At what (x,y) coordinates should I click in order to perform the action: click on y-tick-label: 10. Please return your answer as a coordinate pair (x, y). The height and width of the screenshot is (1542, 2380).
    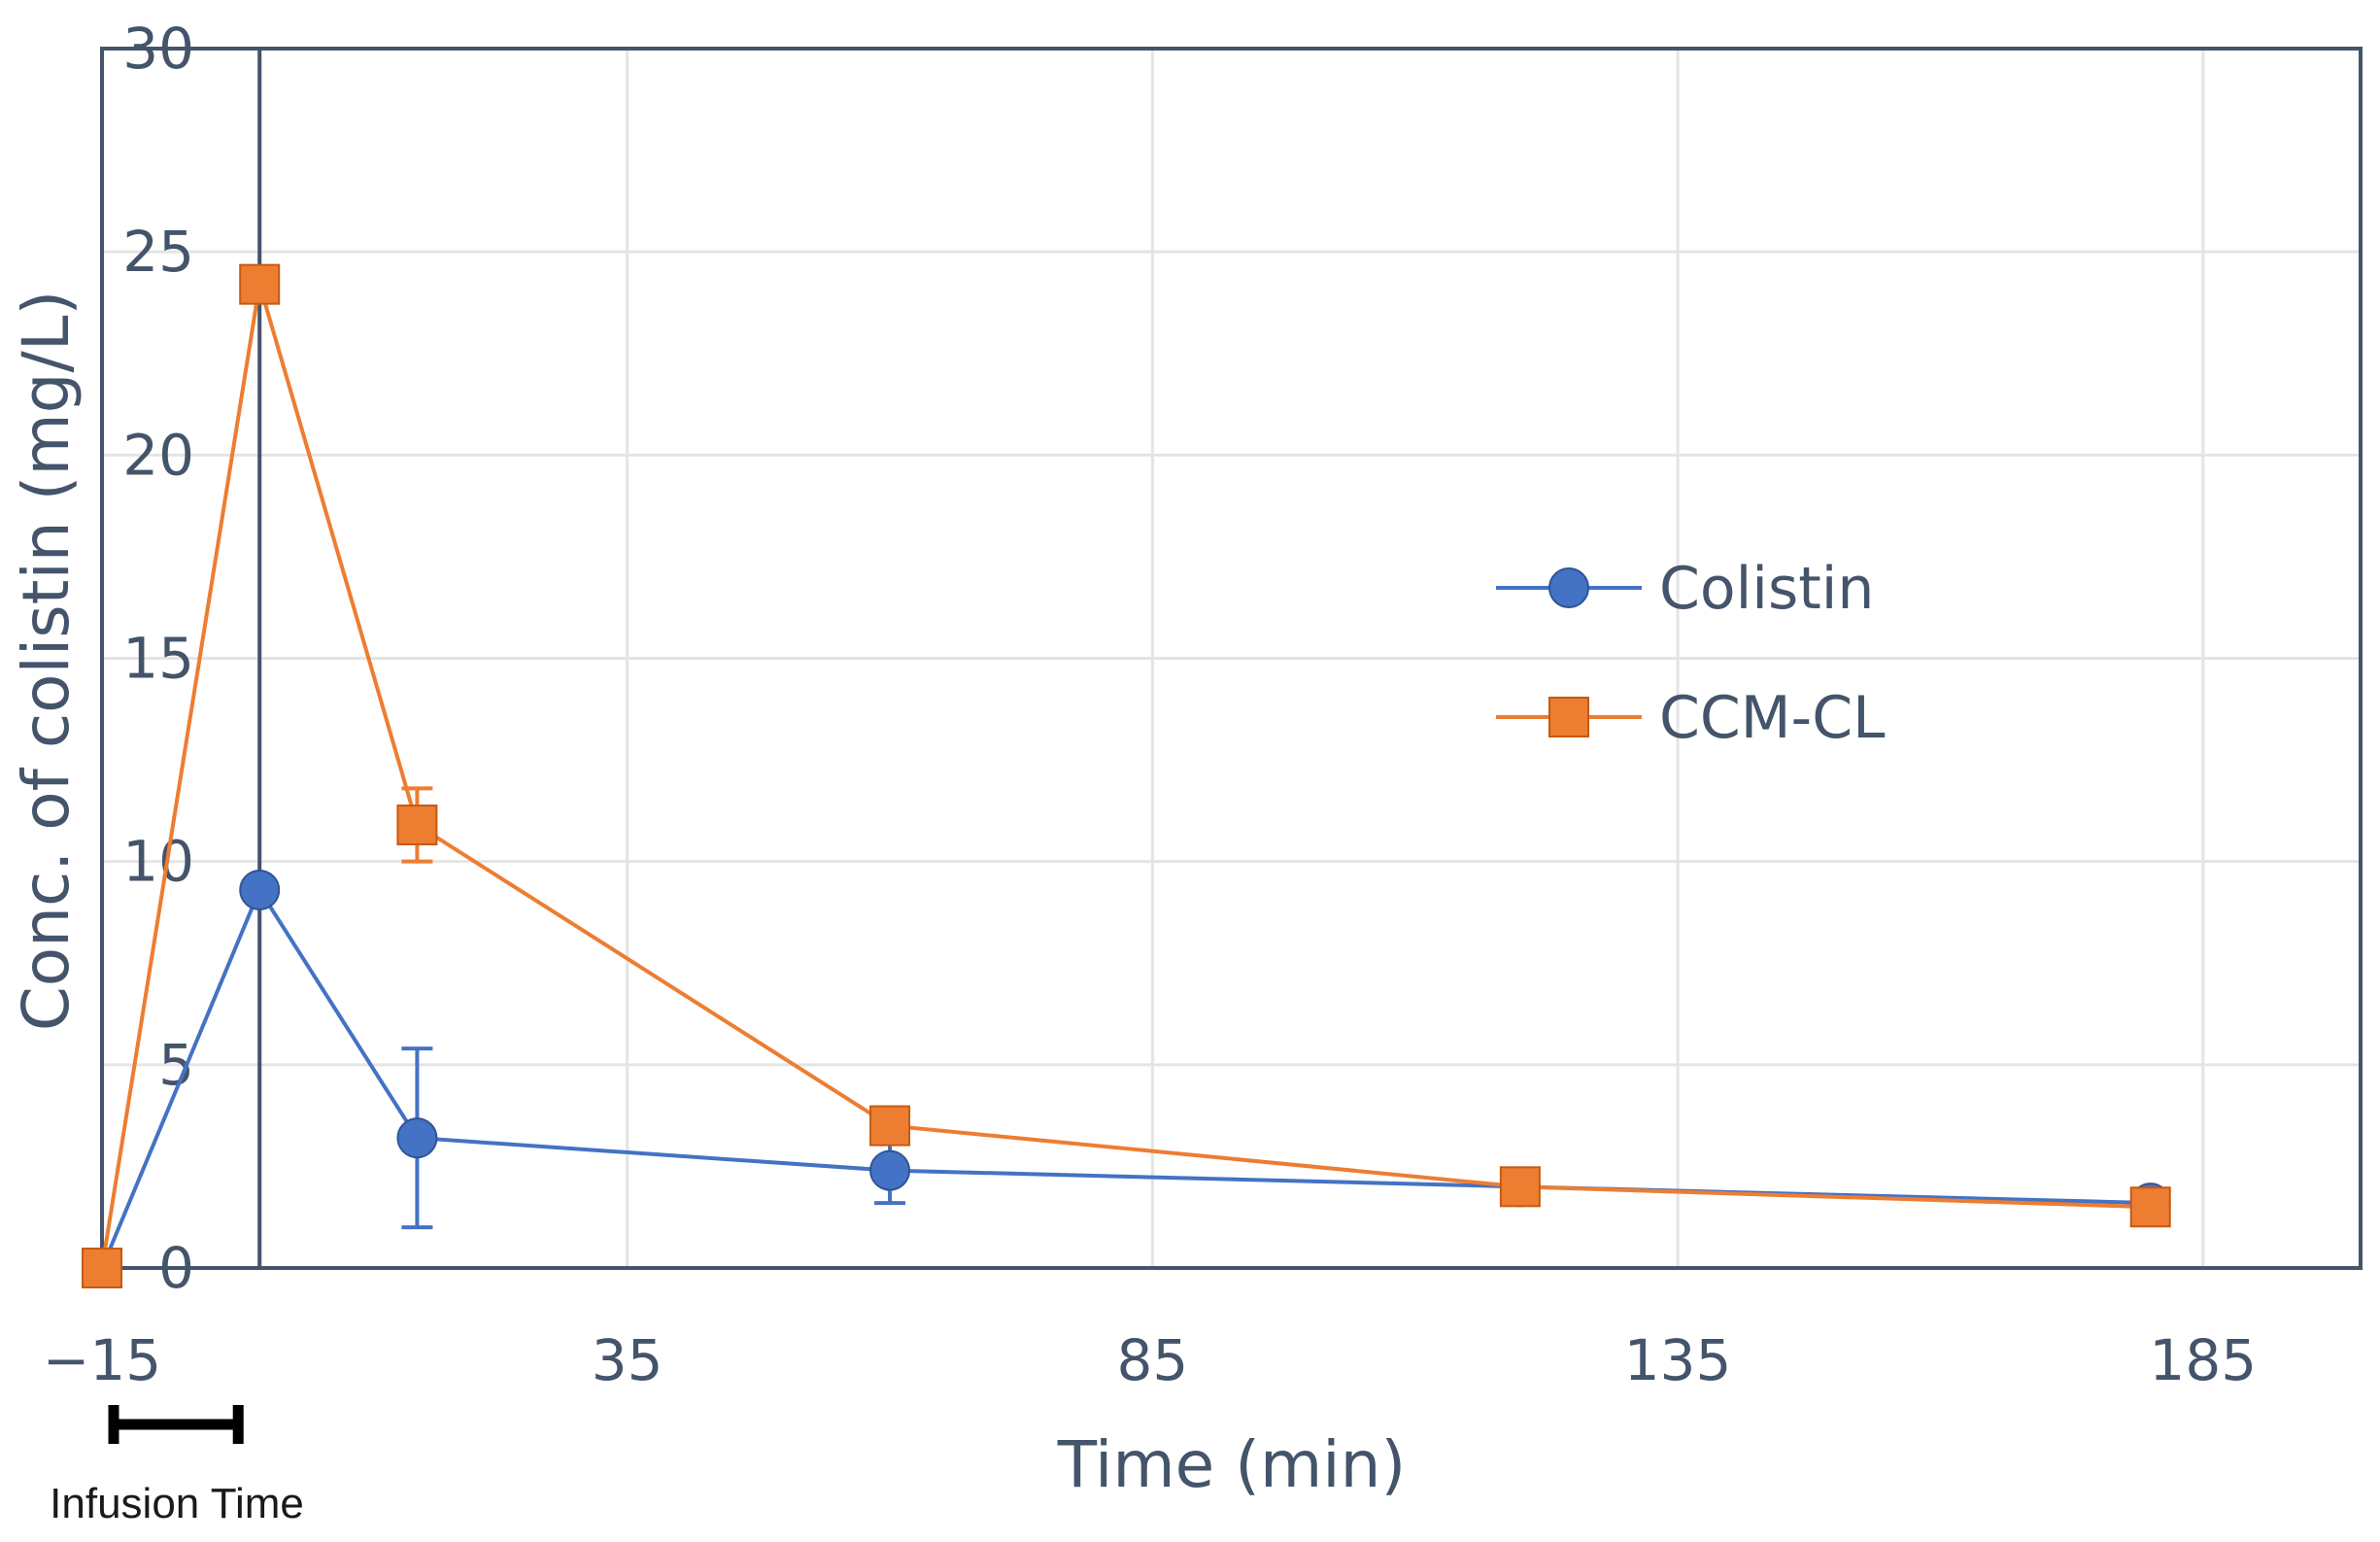
    Looking at the image, I should click on (158, 862).